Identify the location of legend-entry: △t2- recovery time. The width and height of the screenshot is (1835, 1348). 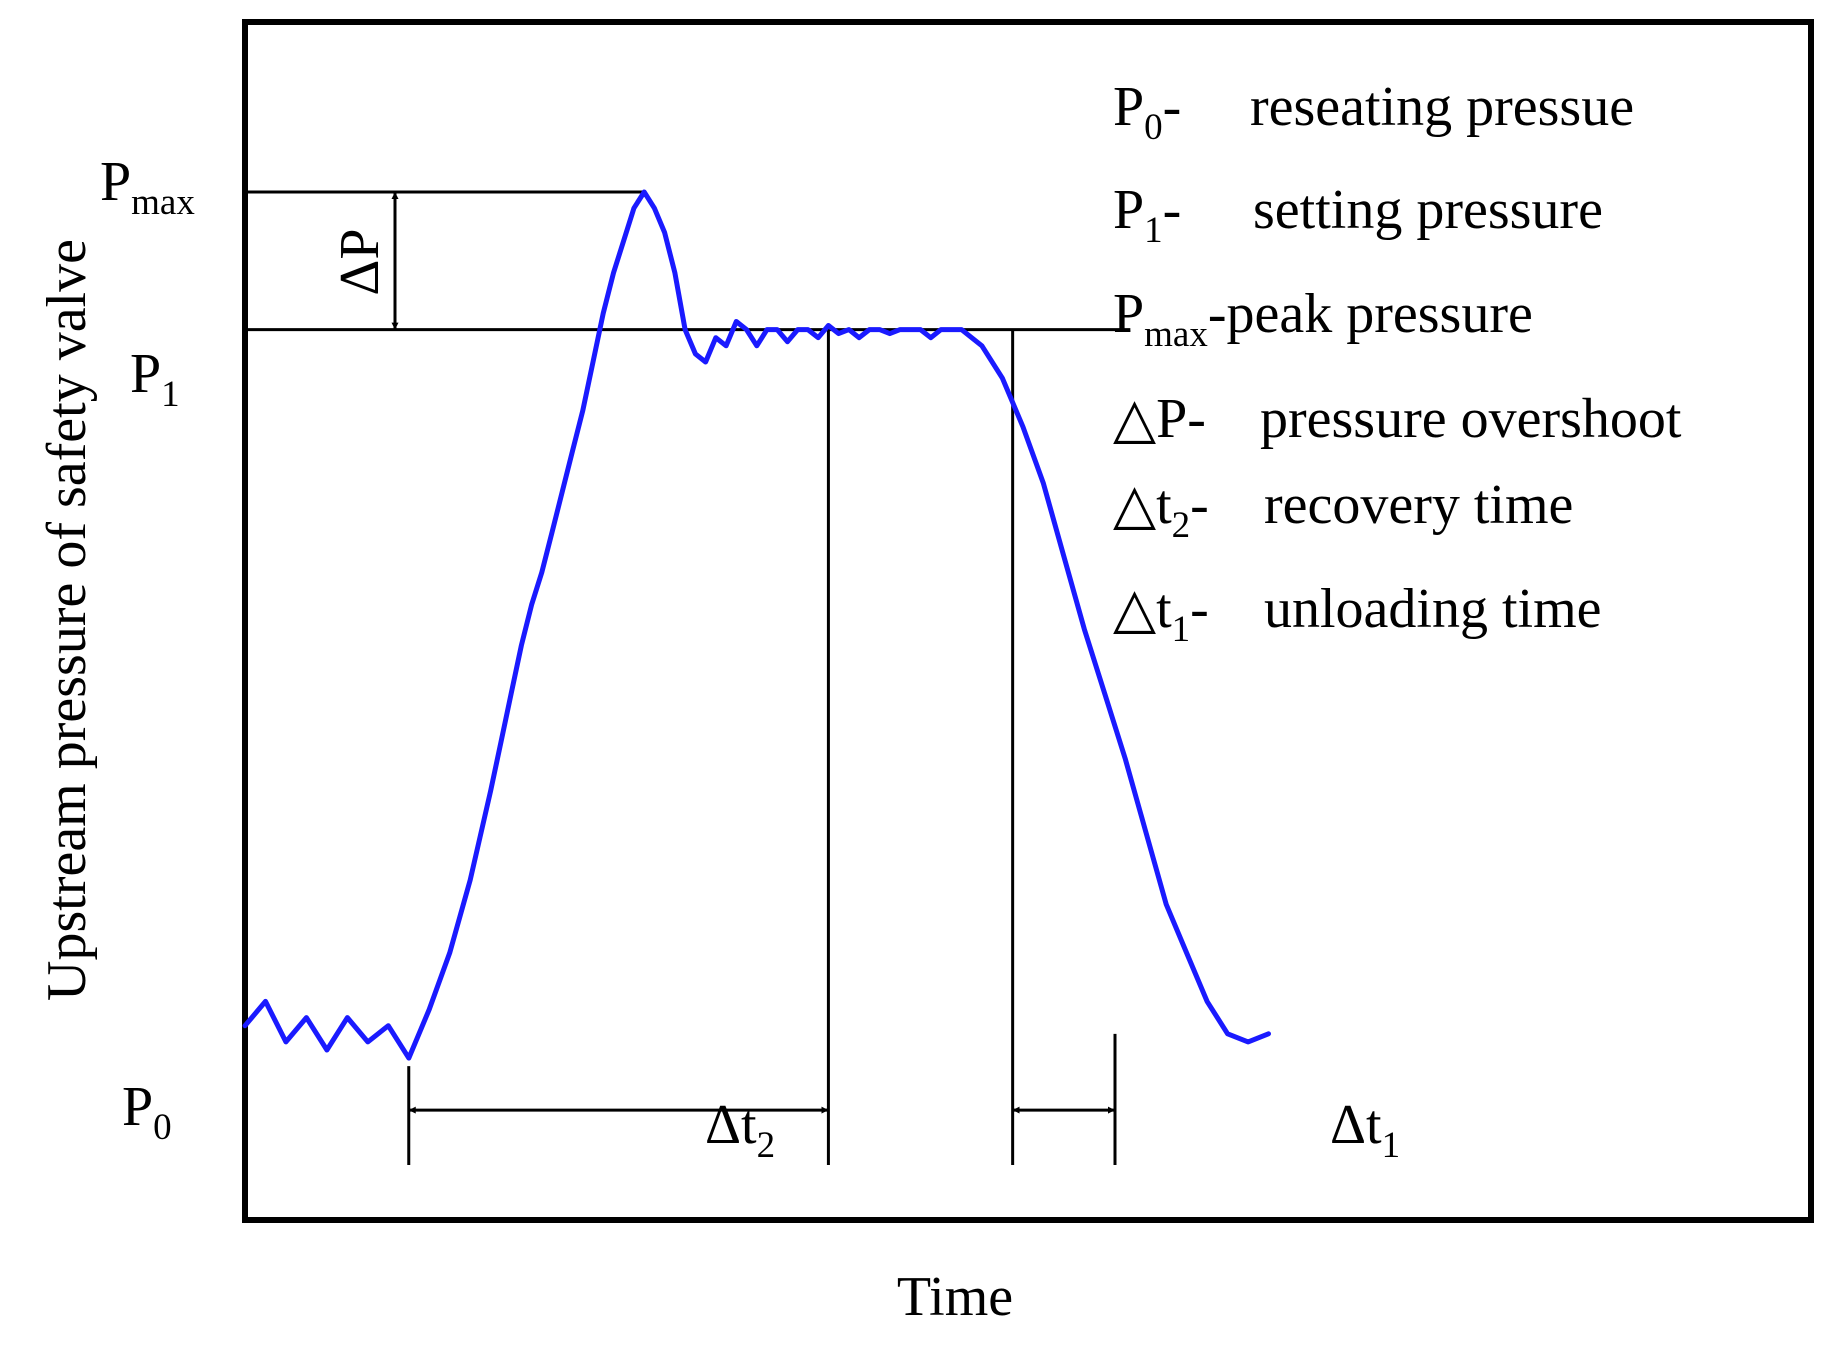
(1343, 510).